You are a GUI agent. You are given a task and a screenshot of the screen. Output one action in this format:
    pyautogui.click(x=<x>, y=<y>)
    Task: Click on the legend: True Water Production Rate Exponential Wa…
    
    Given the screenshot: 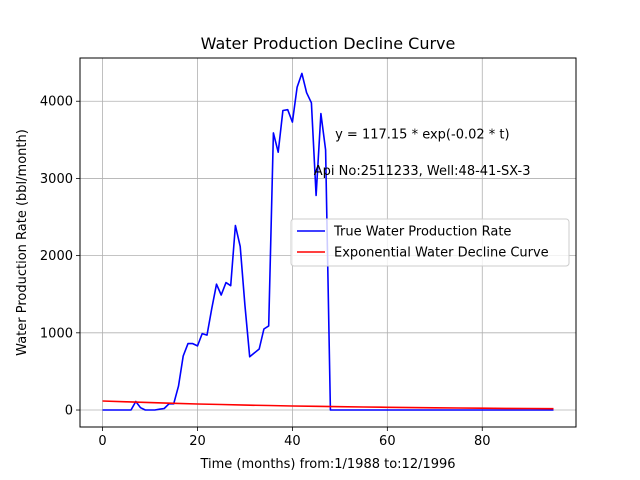 What is the action you would take?
    pyautogui.click(x=430, y=242)
    